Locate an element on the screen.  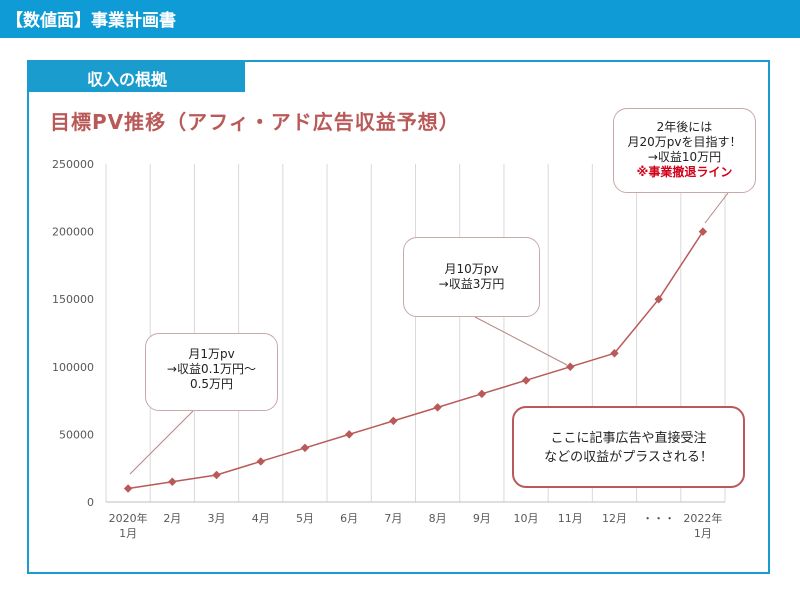
callout-3-line1: 2年後には is located at coordinates (684, 127).